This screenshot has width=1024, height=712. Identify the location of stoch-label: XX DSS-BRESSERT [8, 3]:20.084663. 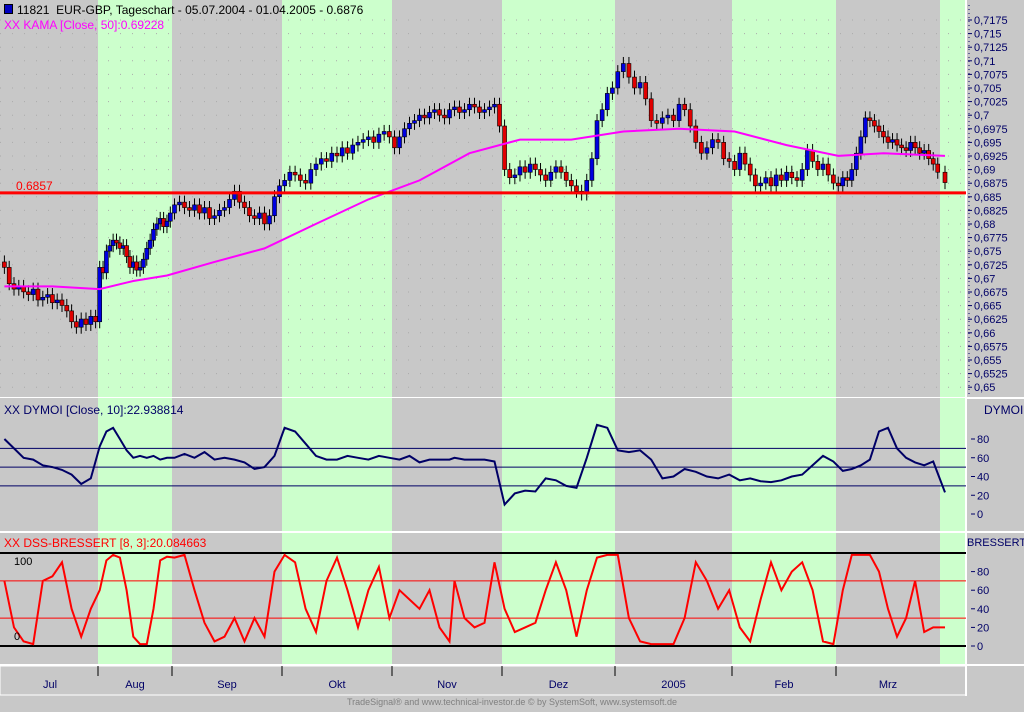
(105, 543).